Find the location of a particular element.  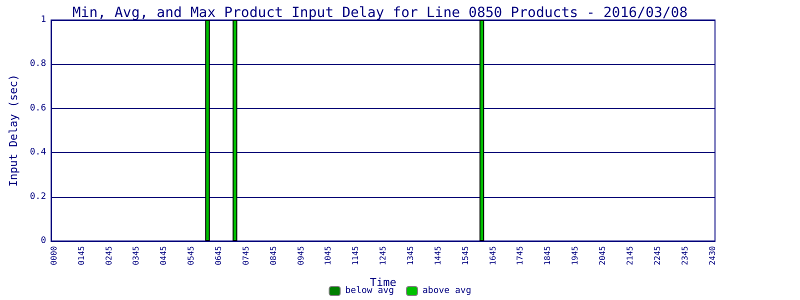

x-tick-label: 1145 is located at coordinates (355, 256).